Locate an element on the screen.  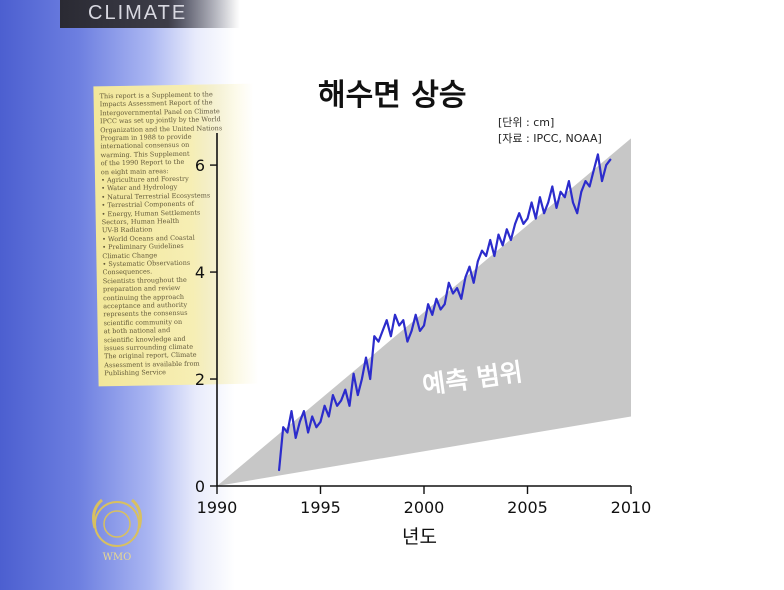
y-tick-label: 6 is located at coordinates (200, 165).